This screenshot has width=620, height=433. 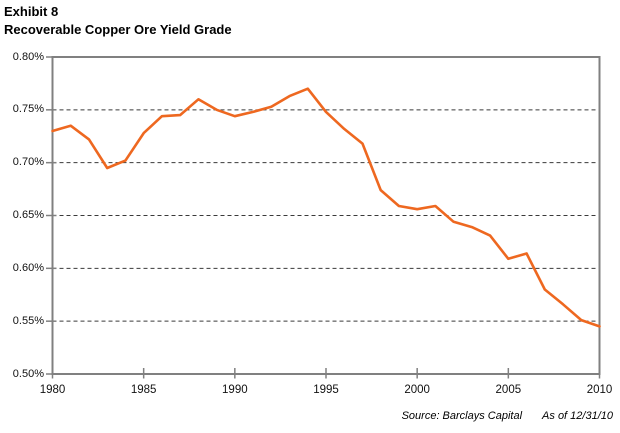 What do you see at coordinates (28, 56) in the screenshot?
I see `y-axis-tick-label: 0.80%` at bounding box center [28, 56].